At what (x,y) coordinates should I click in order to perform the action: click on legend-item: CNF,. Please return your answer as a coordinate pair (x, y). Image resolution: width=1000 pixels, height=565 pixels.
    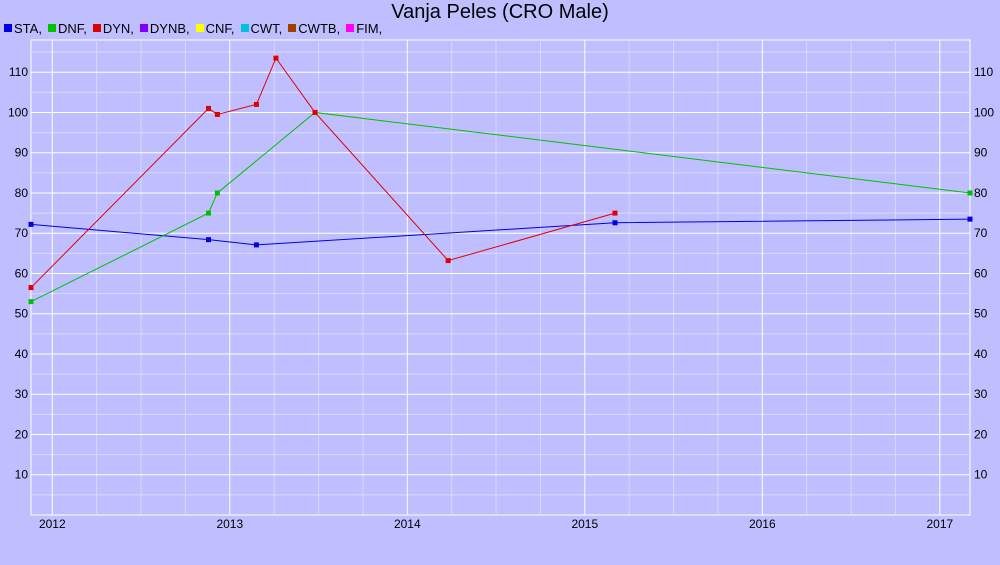
    Looking at the image, I should click on (215, 28).